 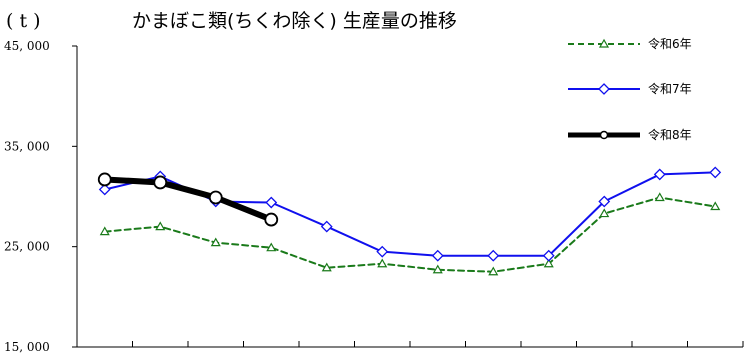 What do you see at coordinates (630, 88) in the screenshot?
I see `legend-item: 令和7年` at bounding box center [630, 88].